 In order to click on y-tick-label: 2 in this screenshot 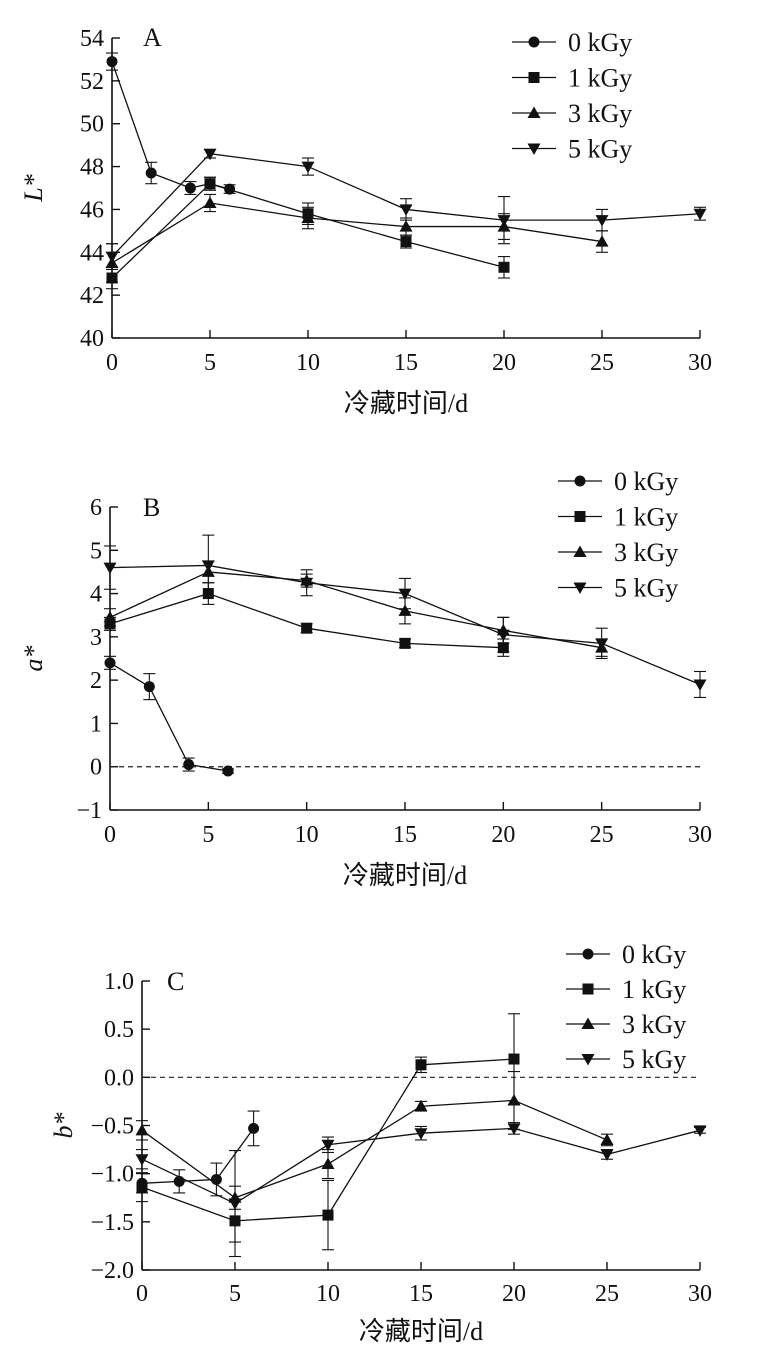, I will do `click(96, 681)`.